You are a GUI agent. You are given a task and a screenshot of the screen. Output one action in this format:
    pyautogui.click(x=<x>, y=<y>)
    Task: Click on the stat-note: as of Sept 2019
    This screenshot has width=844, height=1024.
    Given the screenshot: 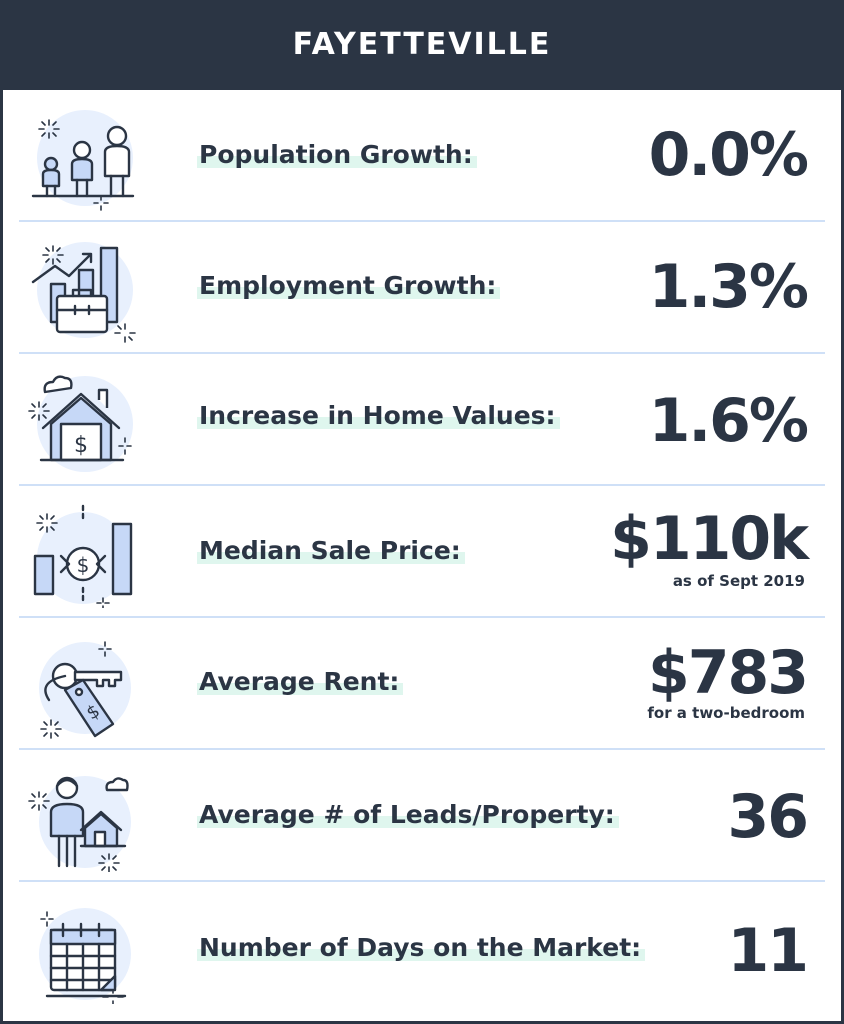 What is the action you would take?
    pyautogui.click(x=738, y=581)
    